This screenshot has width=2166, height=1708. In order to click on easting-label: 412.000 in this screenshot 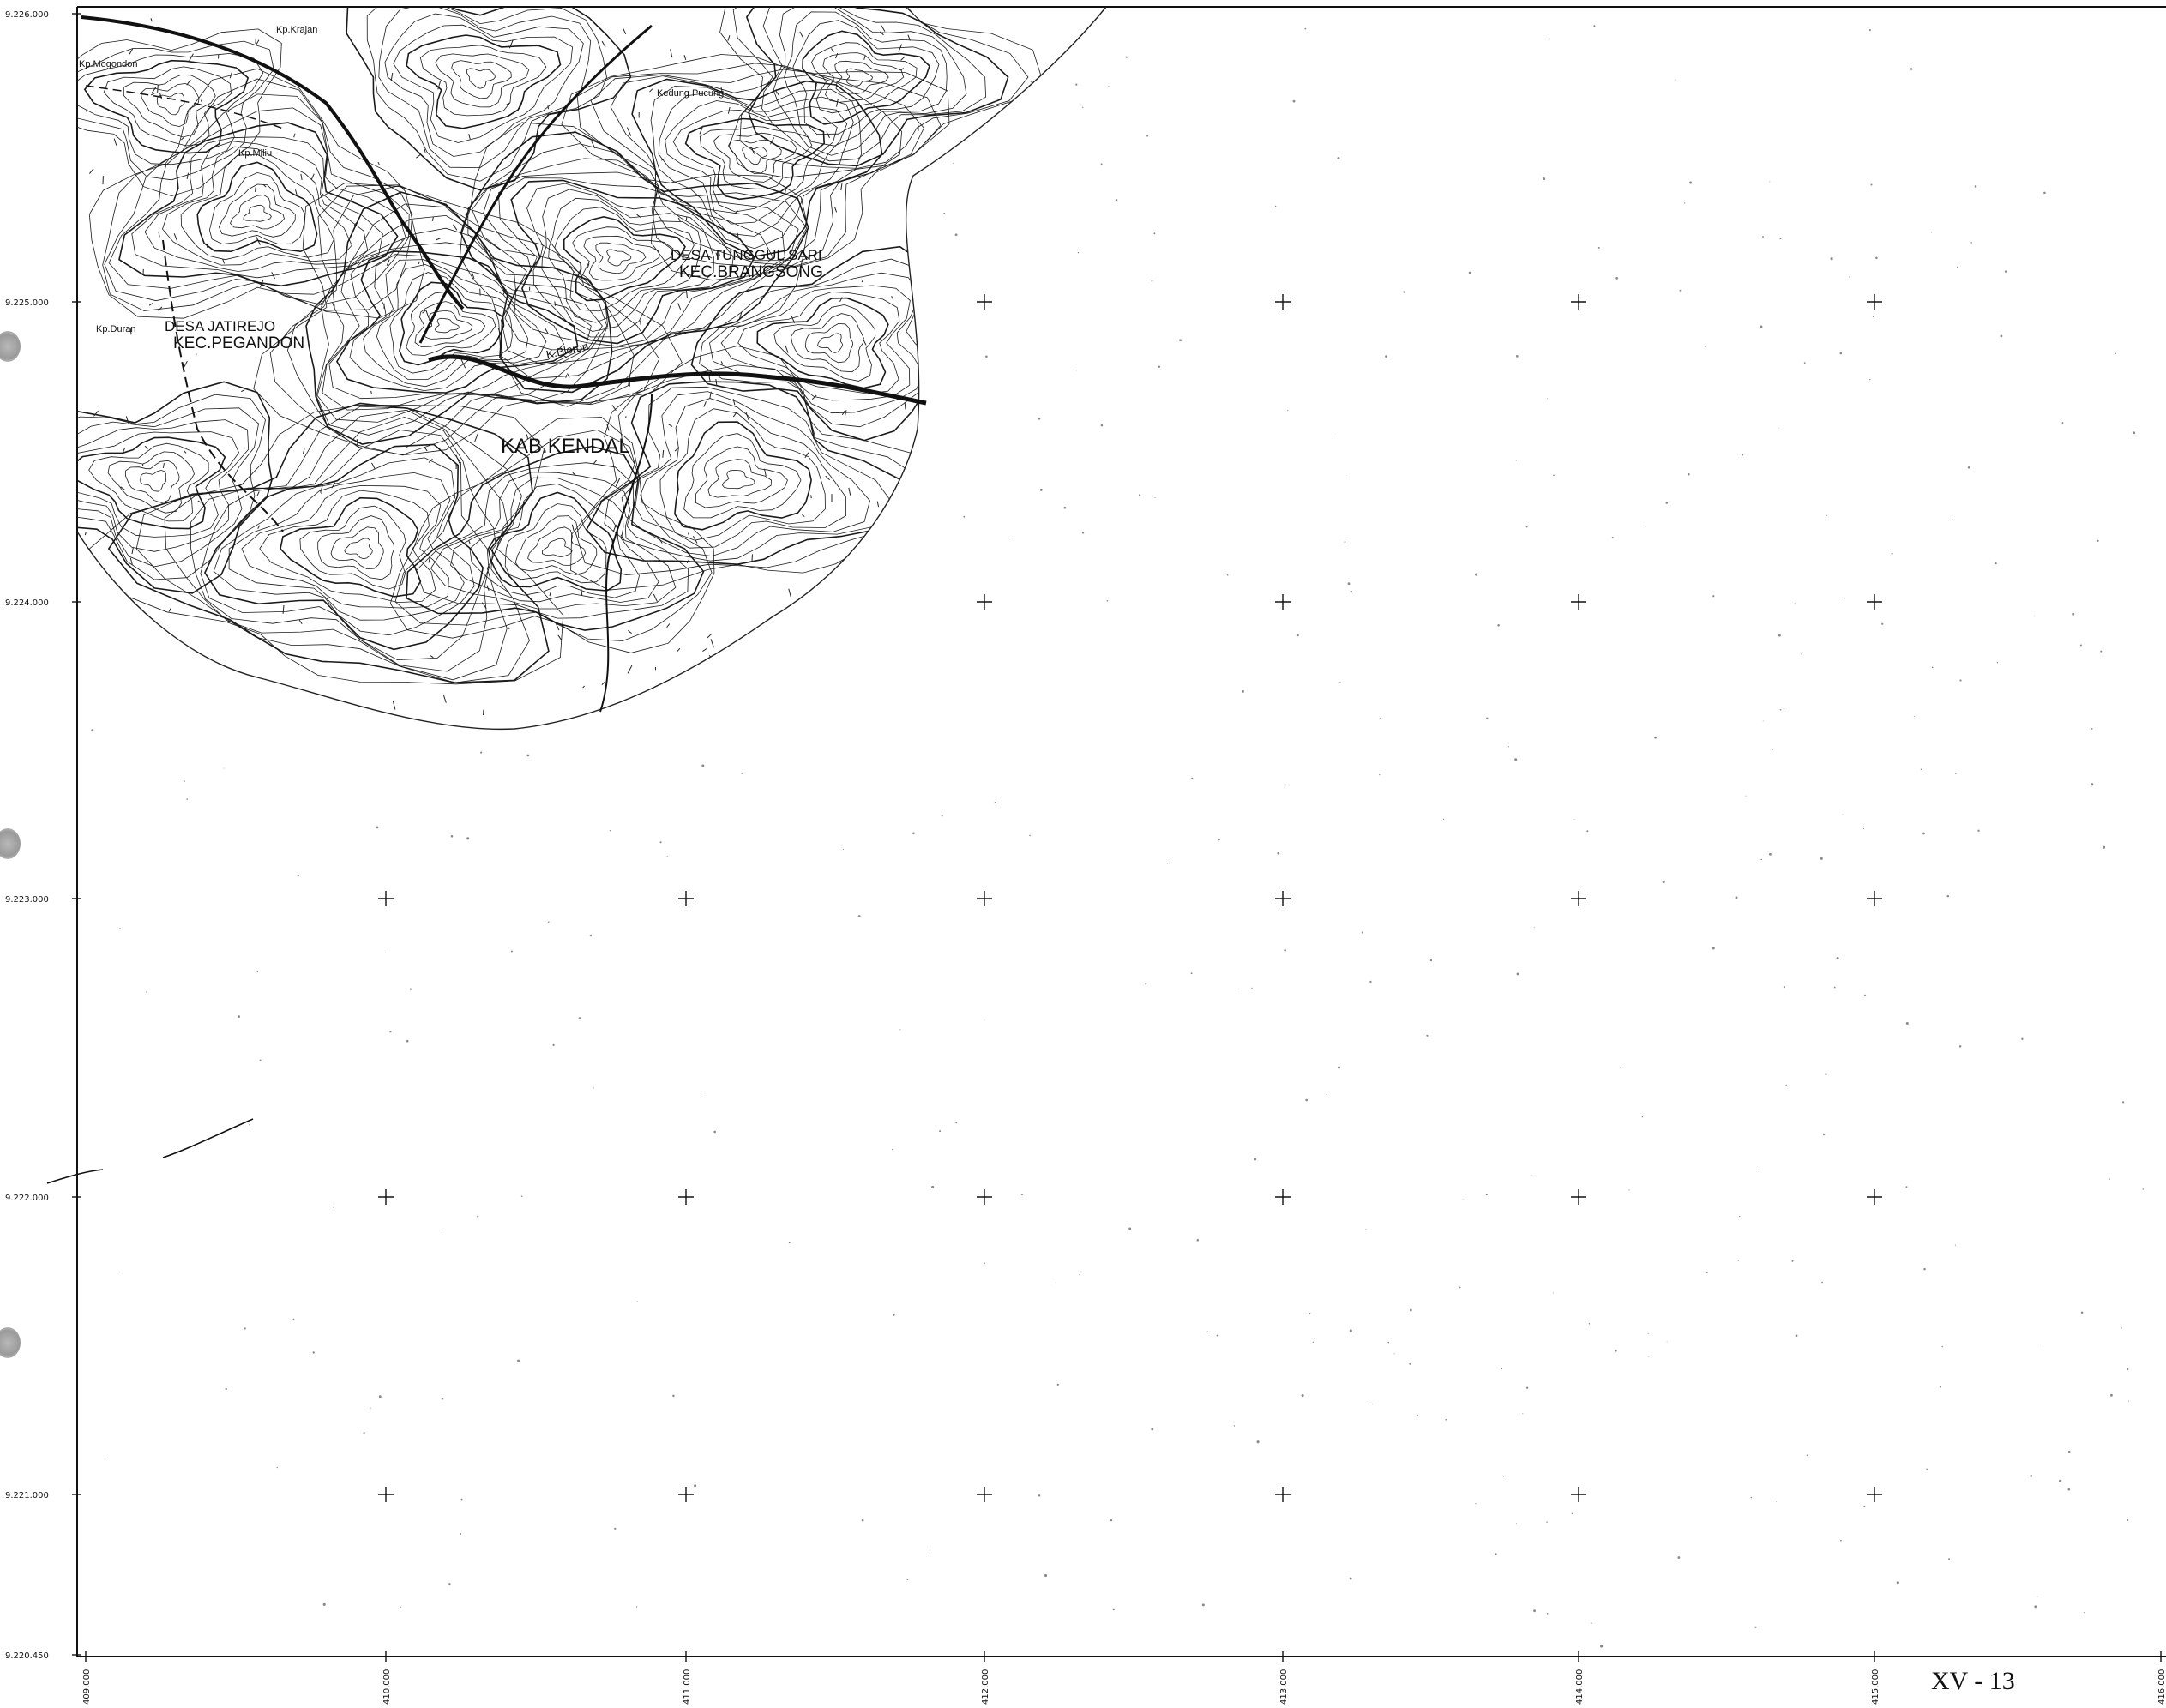, I will do `click(985, 1687)`.